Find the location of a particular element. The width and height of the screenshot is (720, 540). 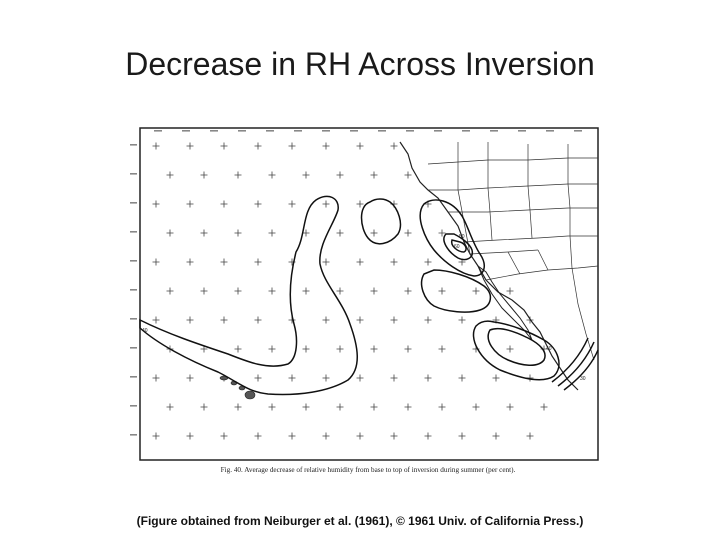

contour-coastal-loop is located at coordinates (452, 238).